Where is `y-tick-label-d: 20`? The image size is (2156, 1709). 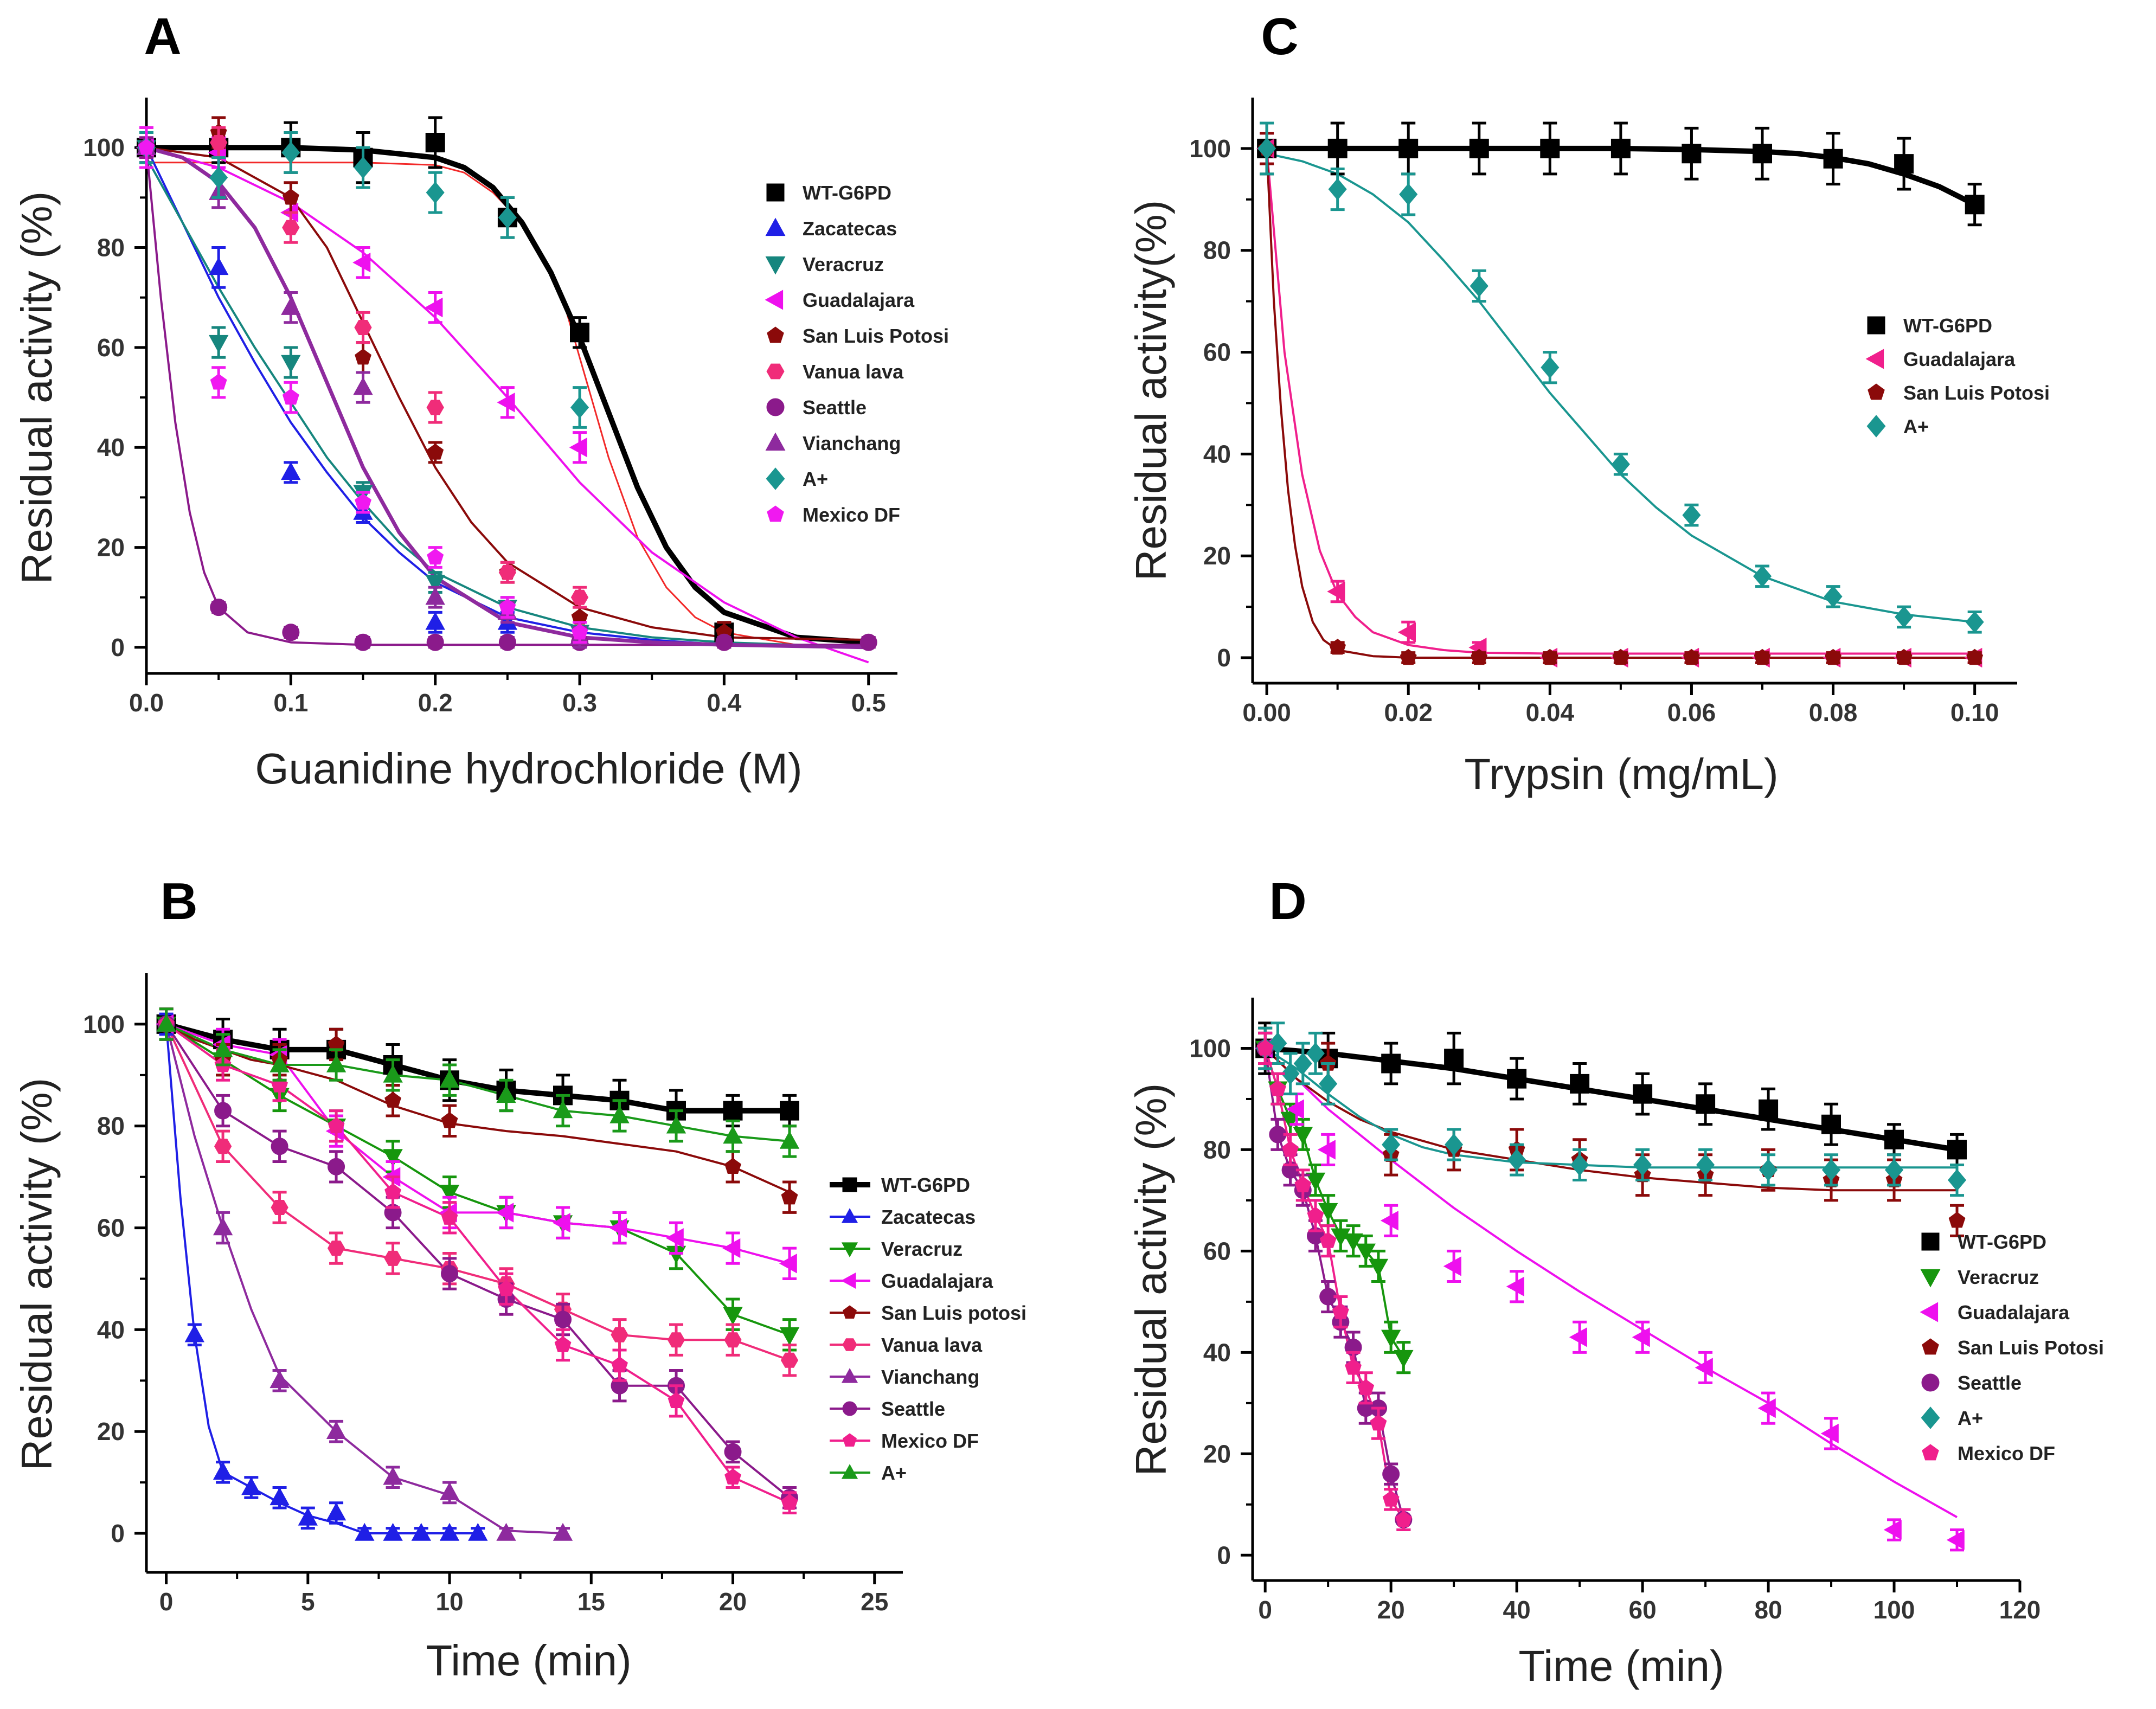
y-tick-label-d: 20 is located at coordinates (1217, 1454).